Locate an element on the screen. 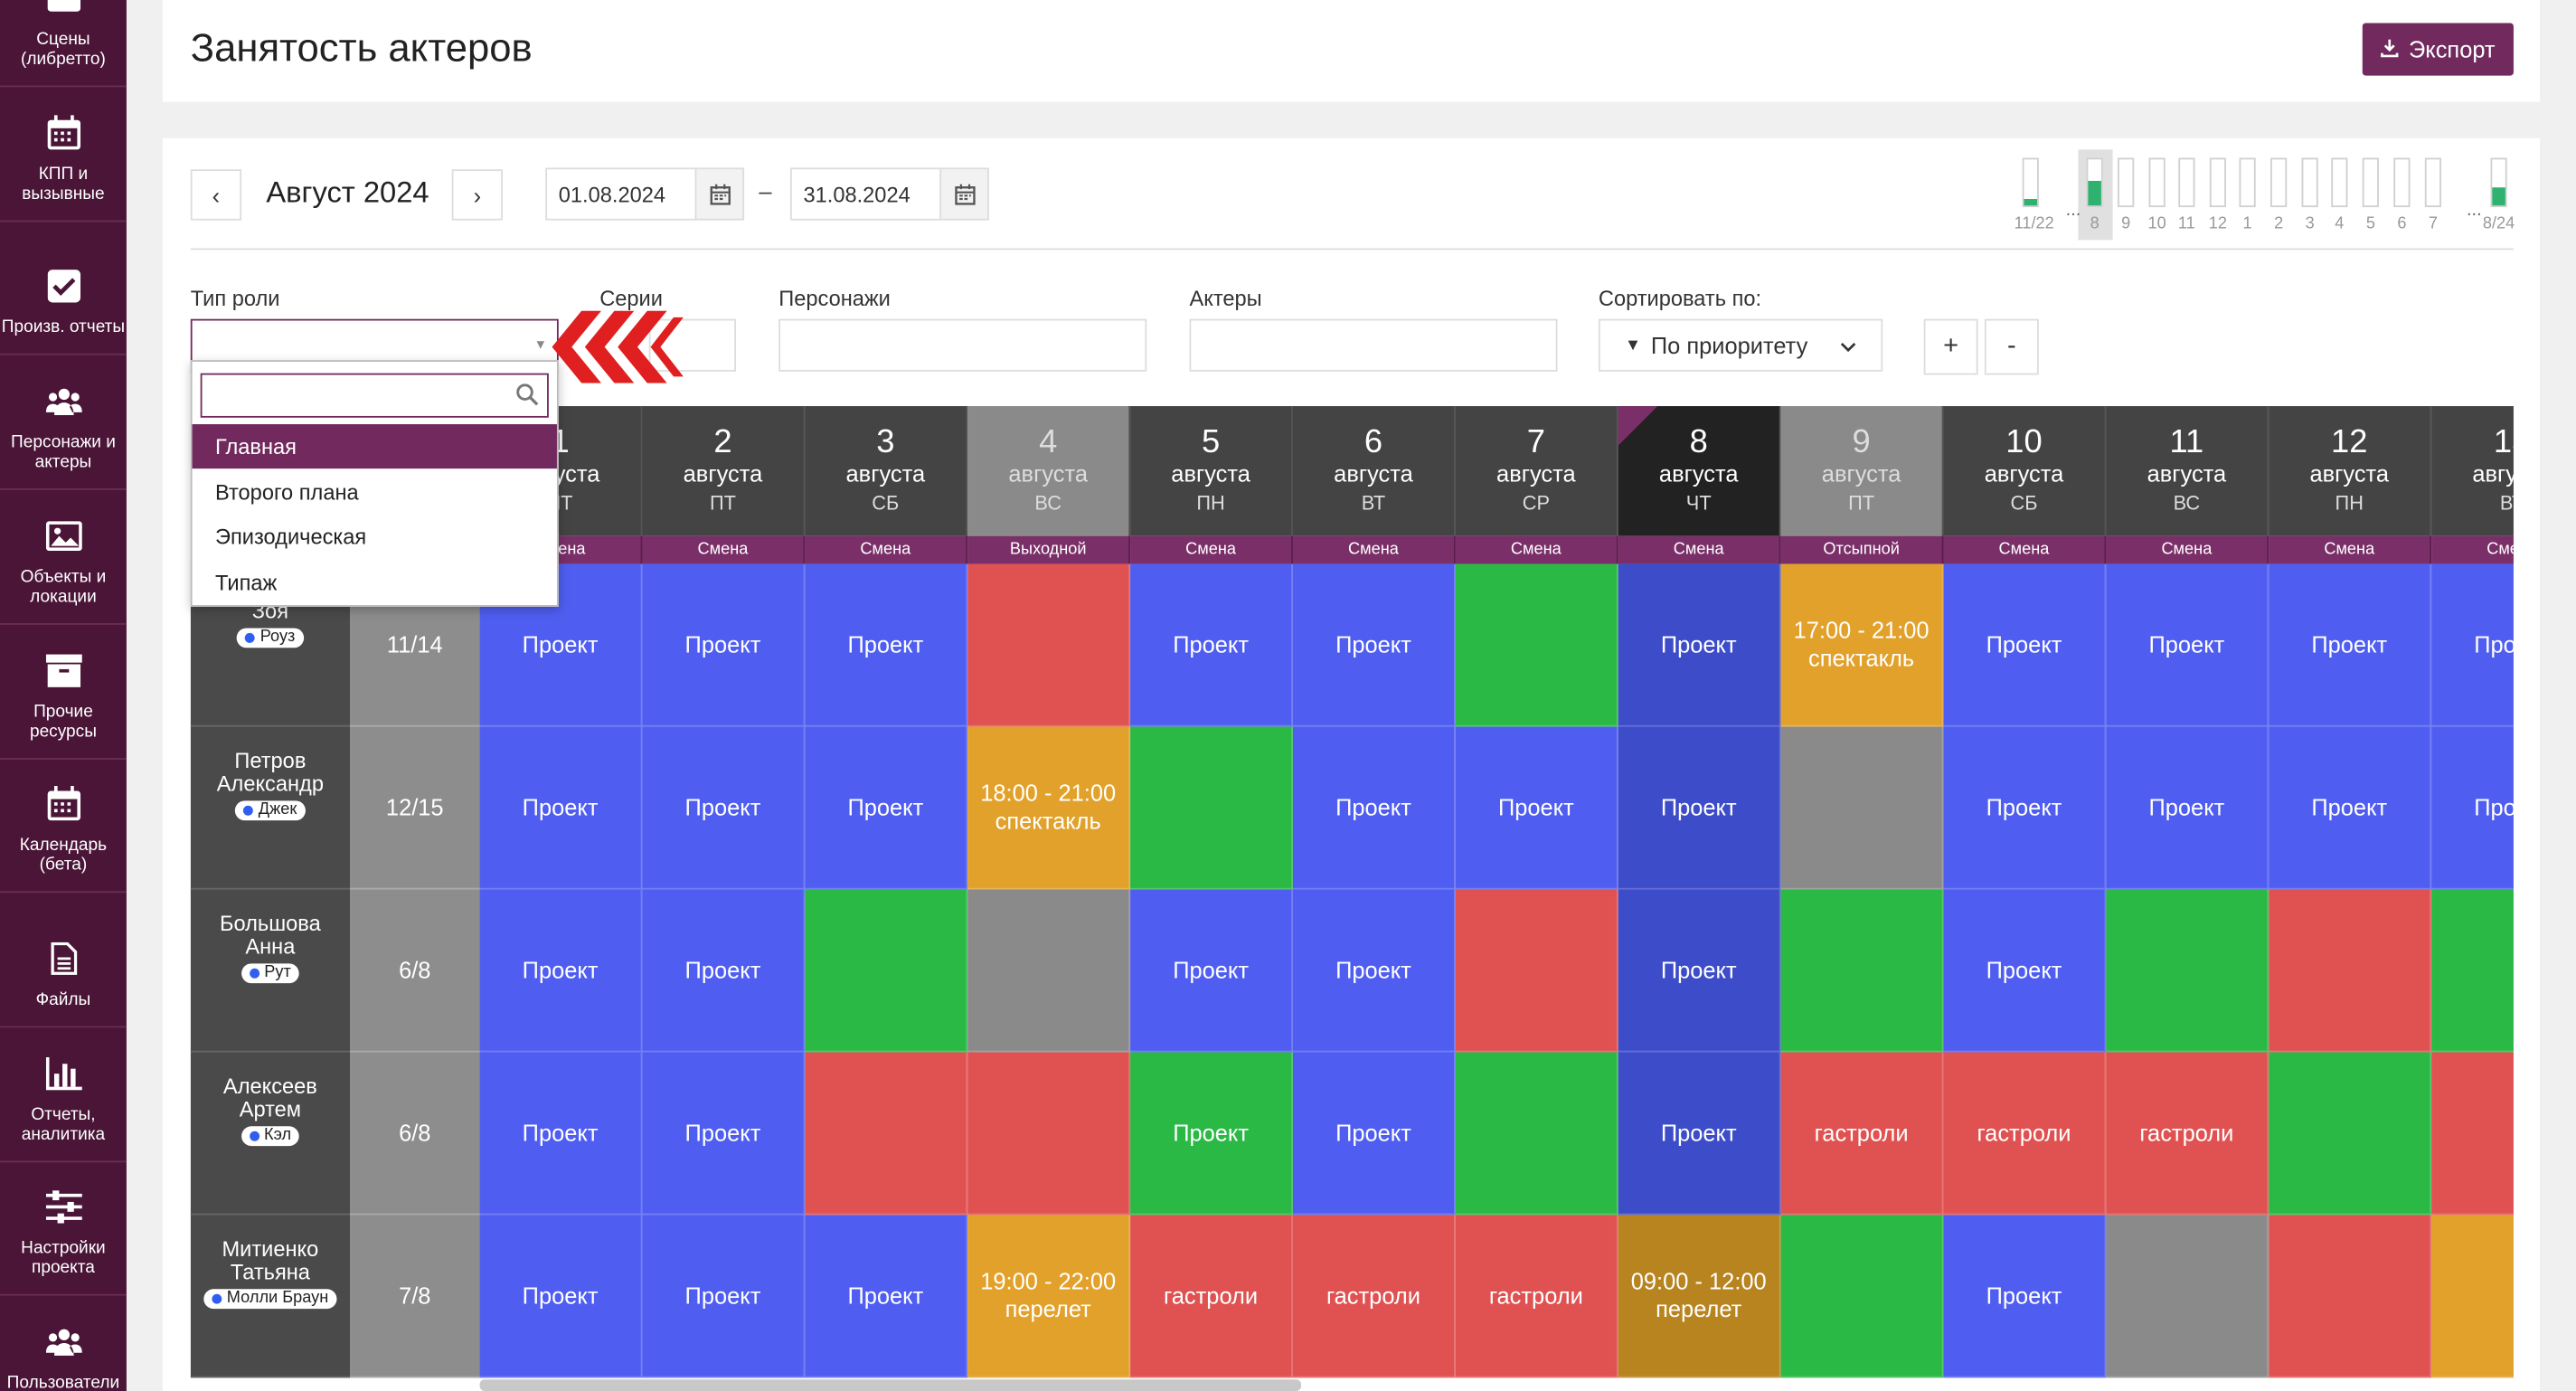 Image resolution: width=2576 pixels, height=1391 pixels. date-to-input: 31.08.2024 is located at coordinates (865, 194).